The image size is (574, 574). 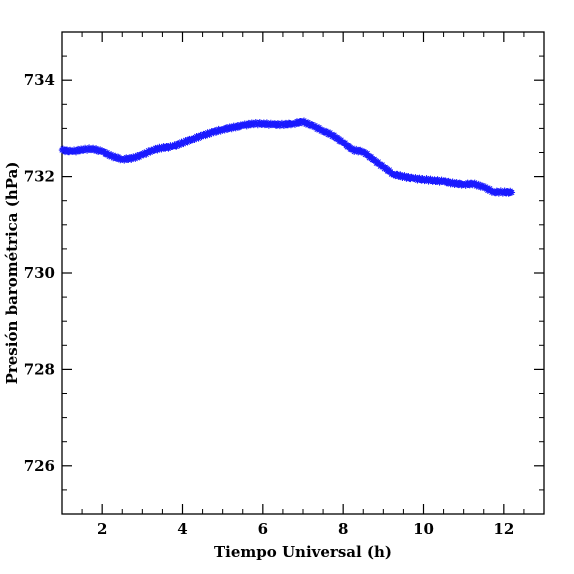 I want to click on y-tick-label: 726, so click(x=39, y=466).